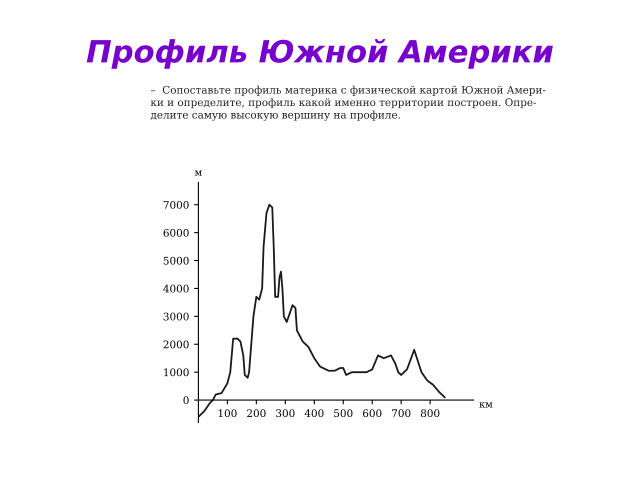 This screenshot has width=640, height=480. What do you see at coordinates (256, 413) in the screenshot?
I see `x-tick-label: 200` at bounding box center [256, 413].